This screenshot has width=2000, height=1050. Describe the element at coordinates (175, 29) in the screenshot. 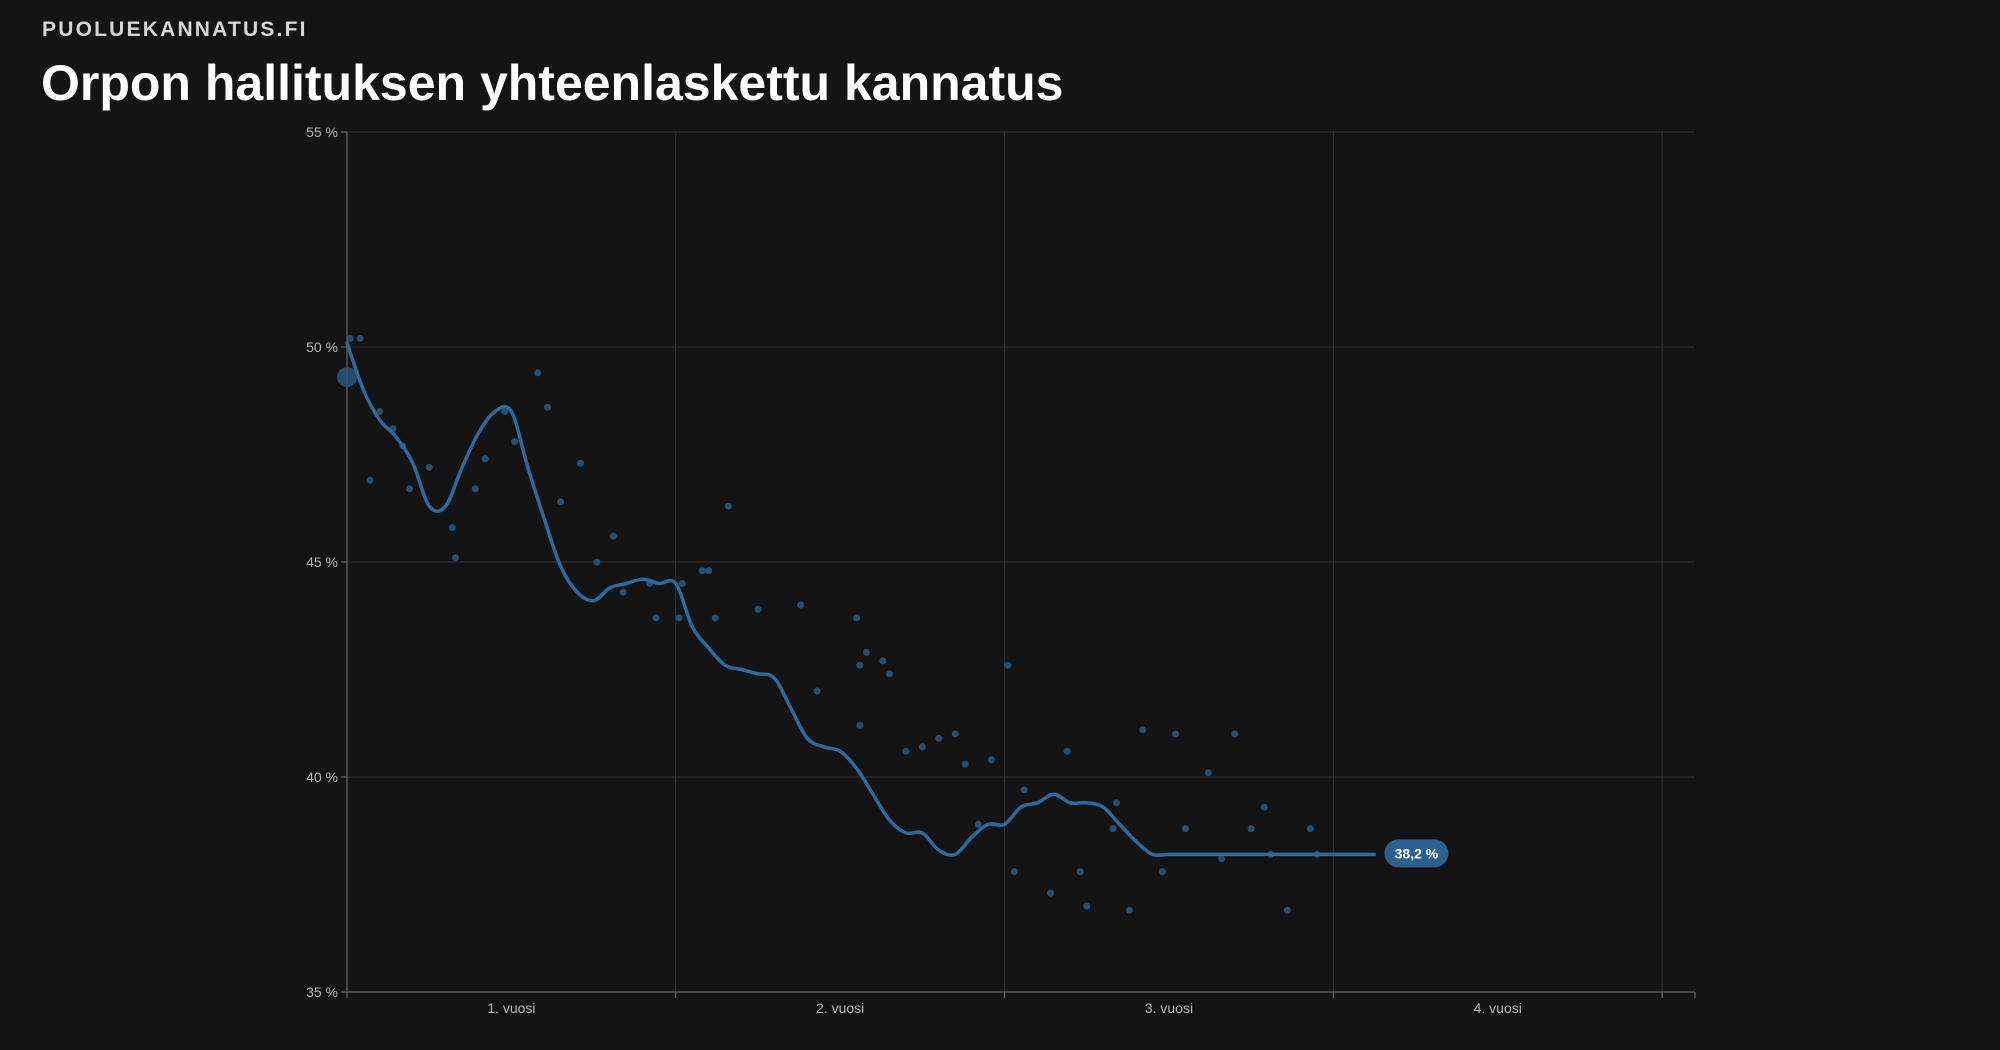

I see `site-brand: PUOLUEKANNATUS.FI` at that location.